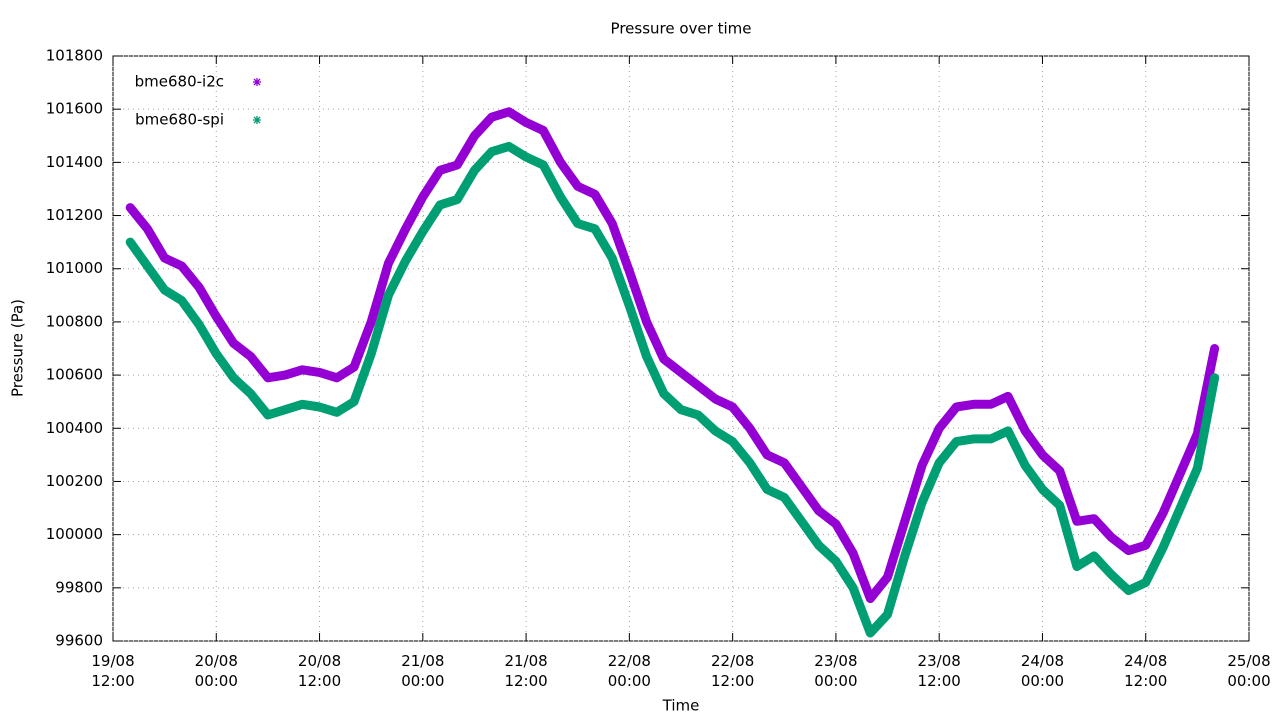 This screenshot has width=1280, height=720. I want to click on y-tick-label: 99800, so click(79, 587).